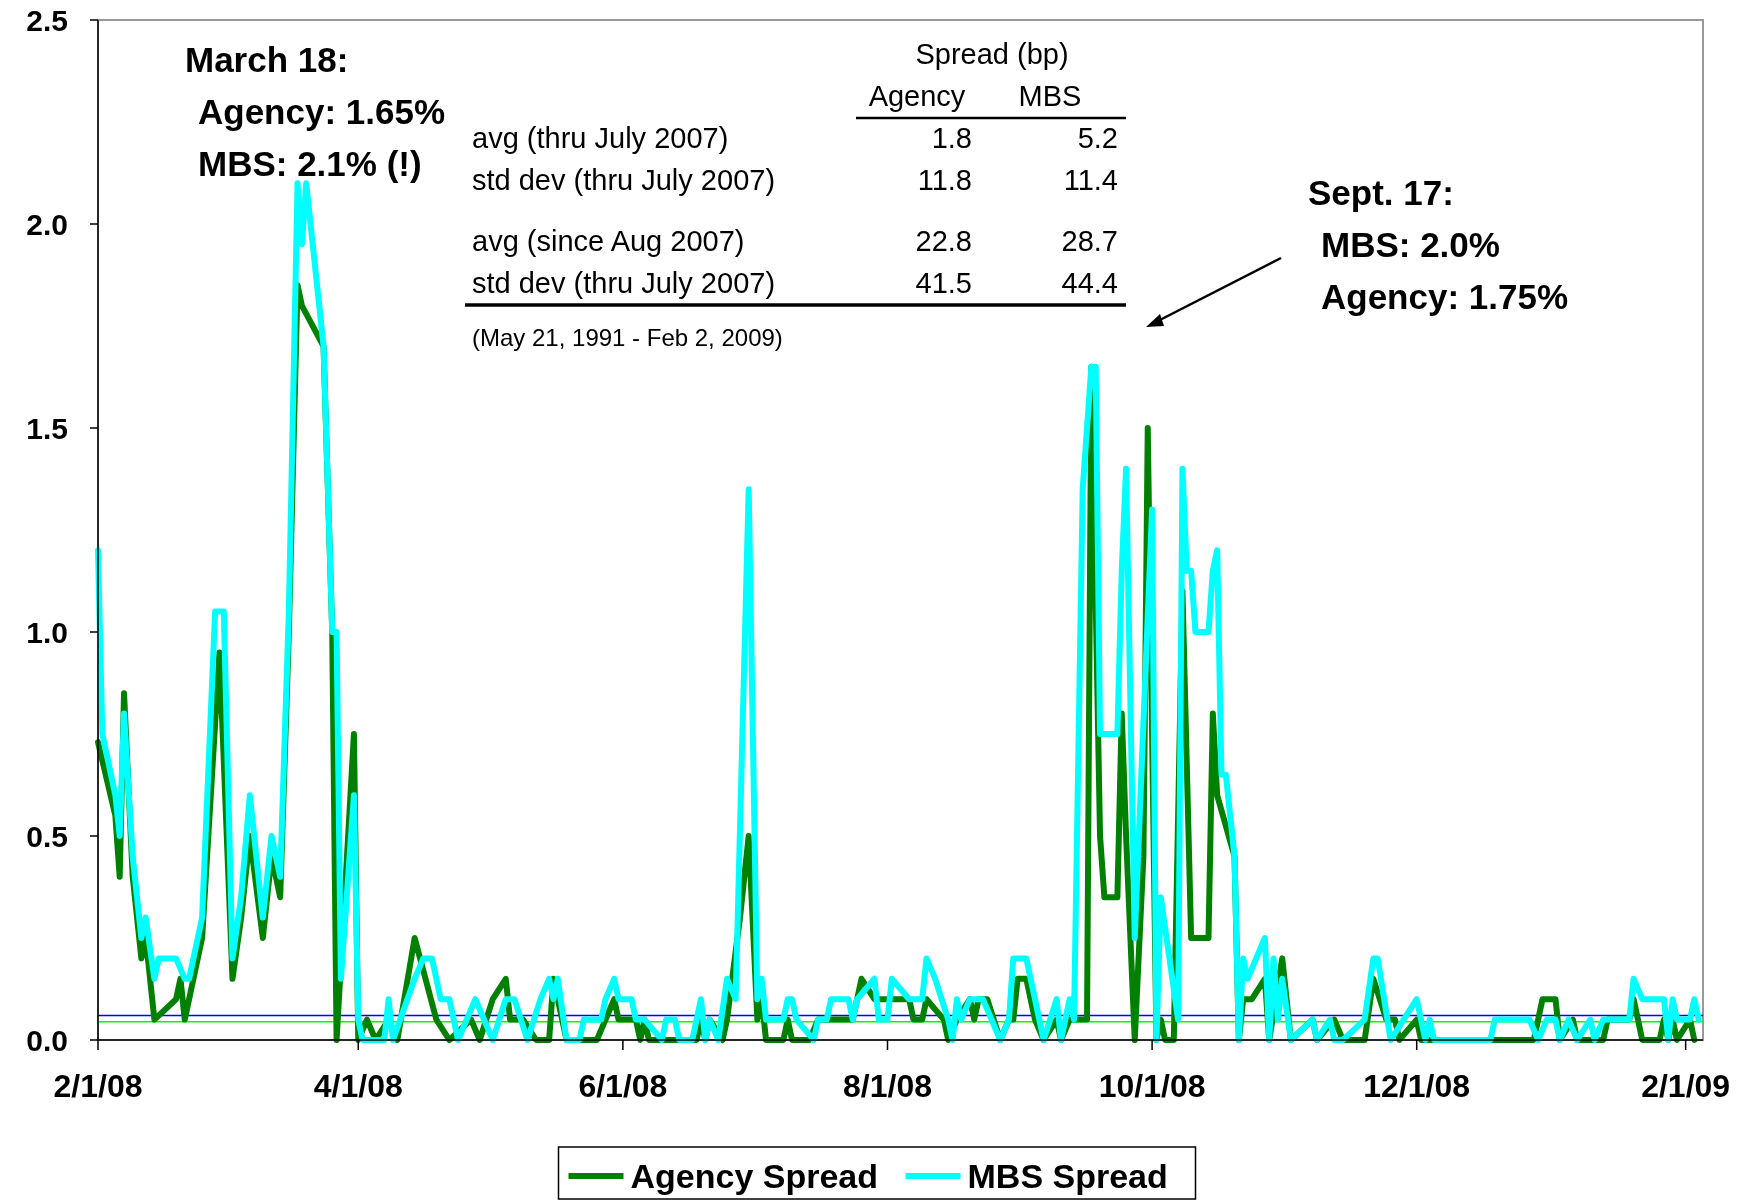 The image size is (1754, 1201). I want to click on annotation: 41.5, so click(943, 283).